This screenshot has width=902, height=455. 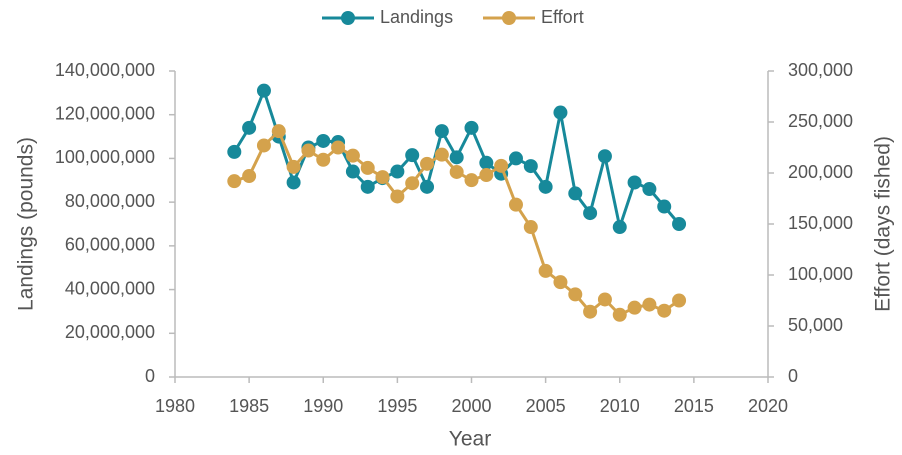 What do you see at coordinates (110, 288) in the screenshot?
I see `y-tick-label: 40,000,000` at bounding box center [110, 288].